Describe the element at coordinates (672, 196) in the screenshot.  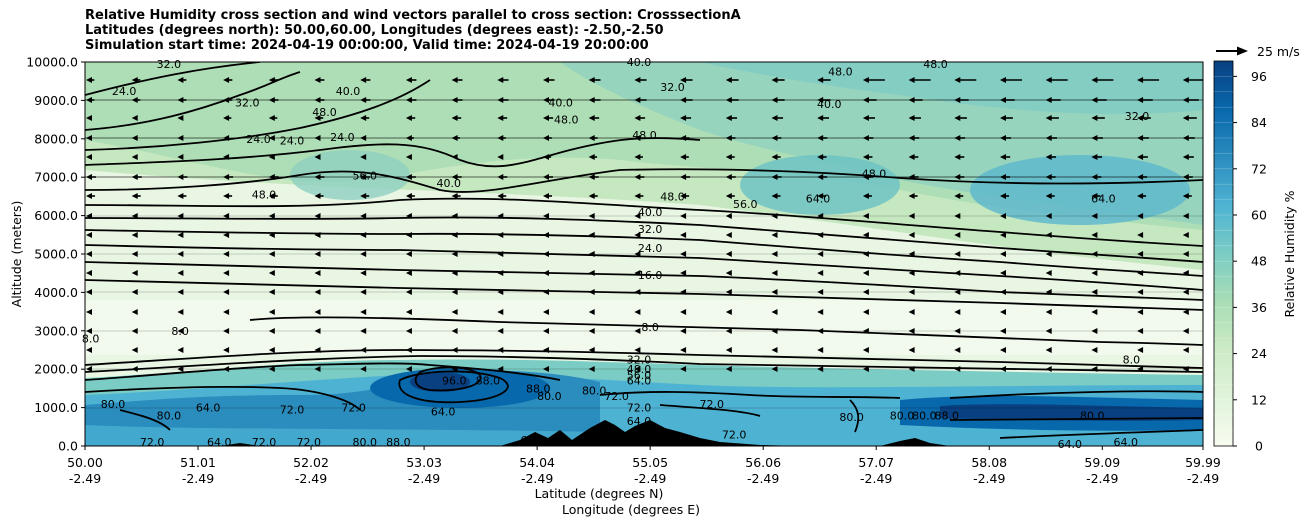
I see `contour-label: 48.0` at that location.